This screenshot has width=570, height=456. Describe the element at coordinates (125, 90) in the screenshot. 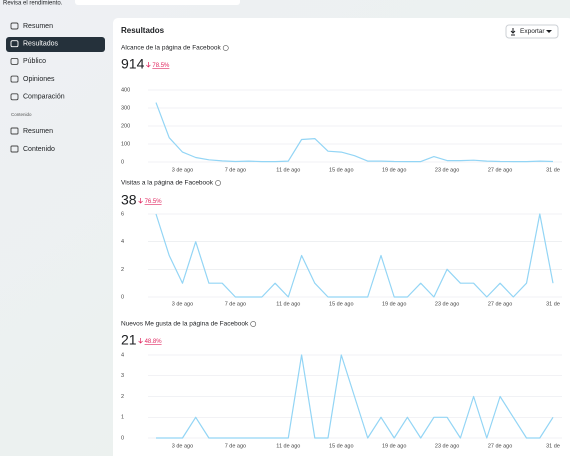

I see `y-tick-label: 400` at that location.